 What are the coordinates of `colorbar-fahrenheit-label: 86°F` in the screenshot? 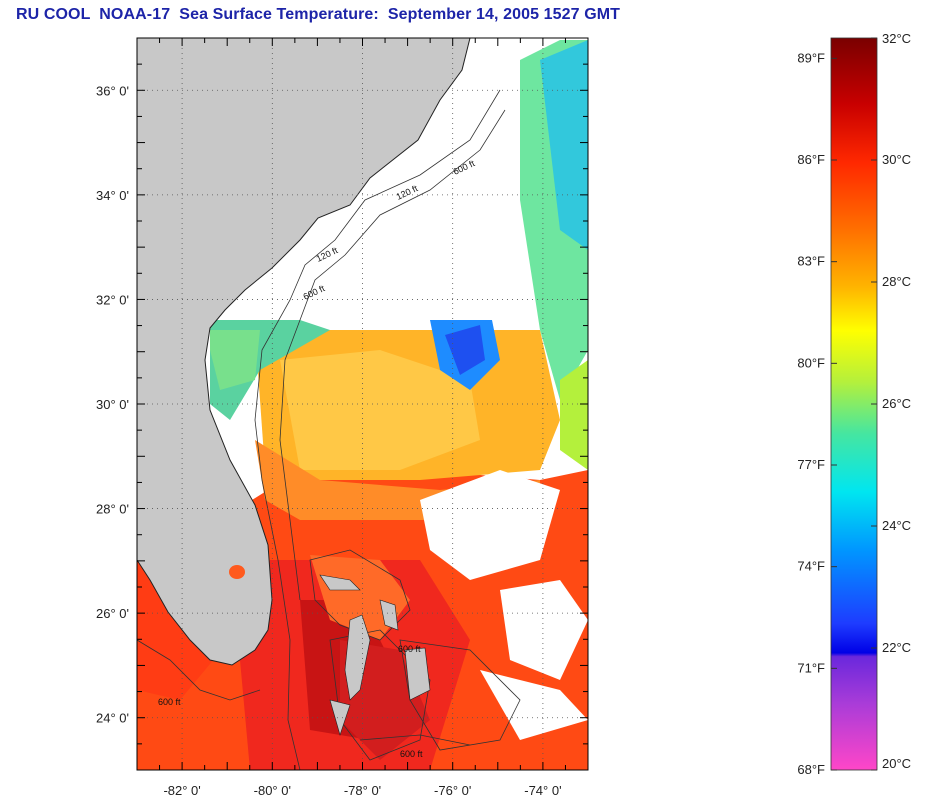 It's located at (811, 159).